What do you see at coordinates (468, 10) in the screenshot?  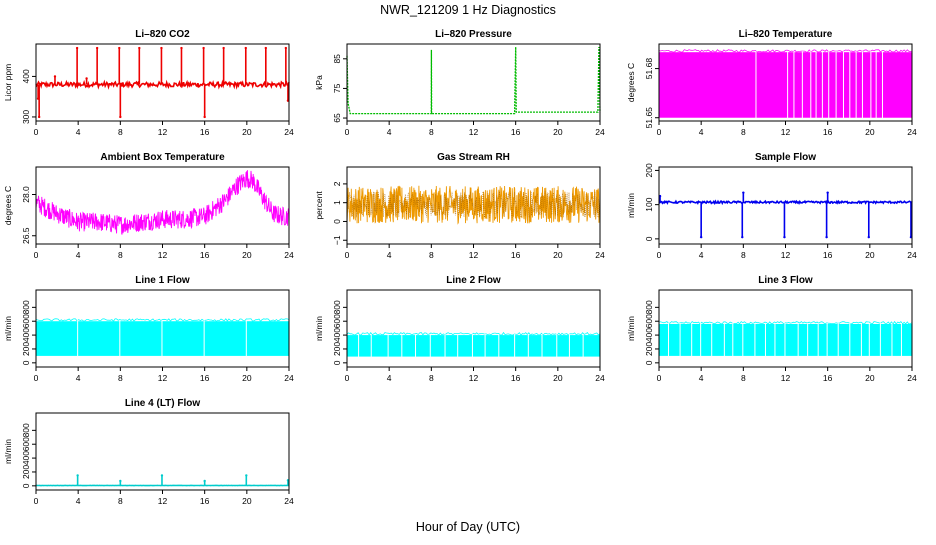 I see `figure-title: NWR_121209 1 Hz Diagnostics` at bounding box center [468, 10].